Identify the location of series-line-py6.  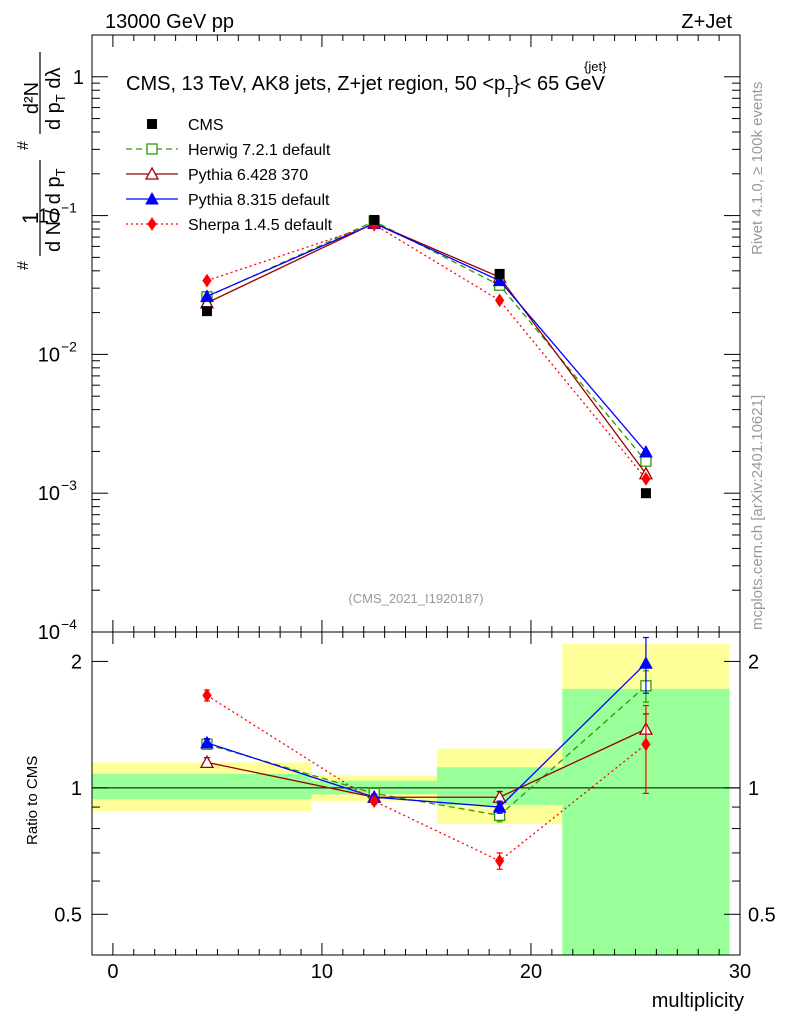
(426, 348).